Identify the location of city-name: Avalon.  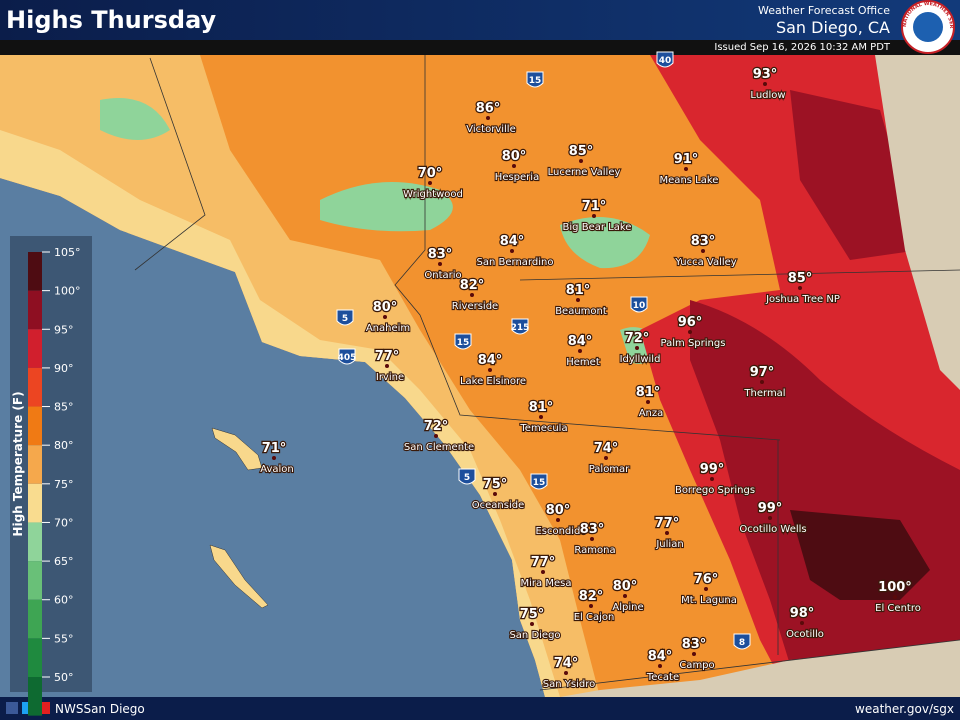
(277, 469).